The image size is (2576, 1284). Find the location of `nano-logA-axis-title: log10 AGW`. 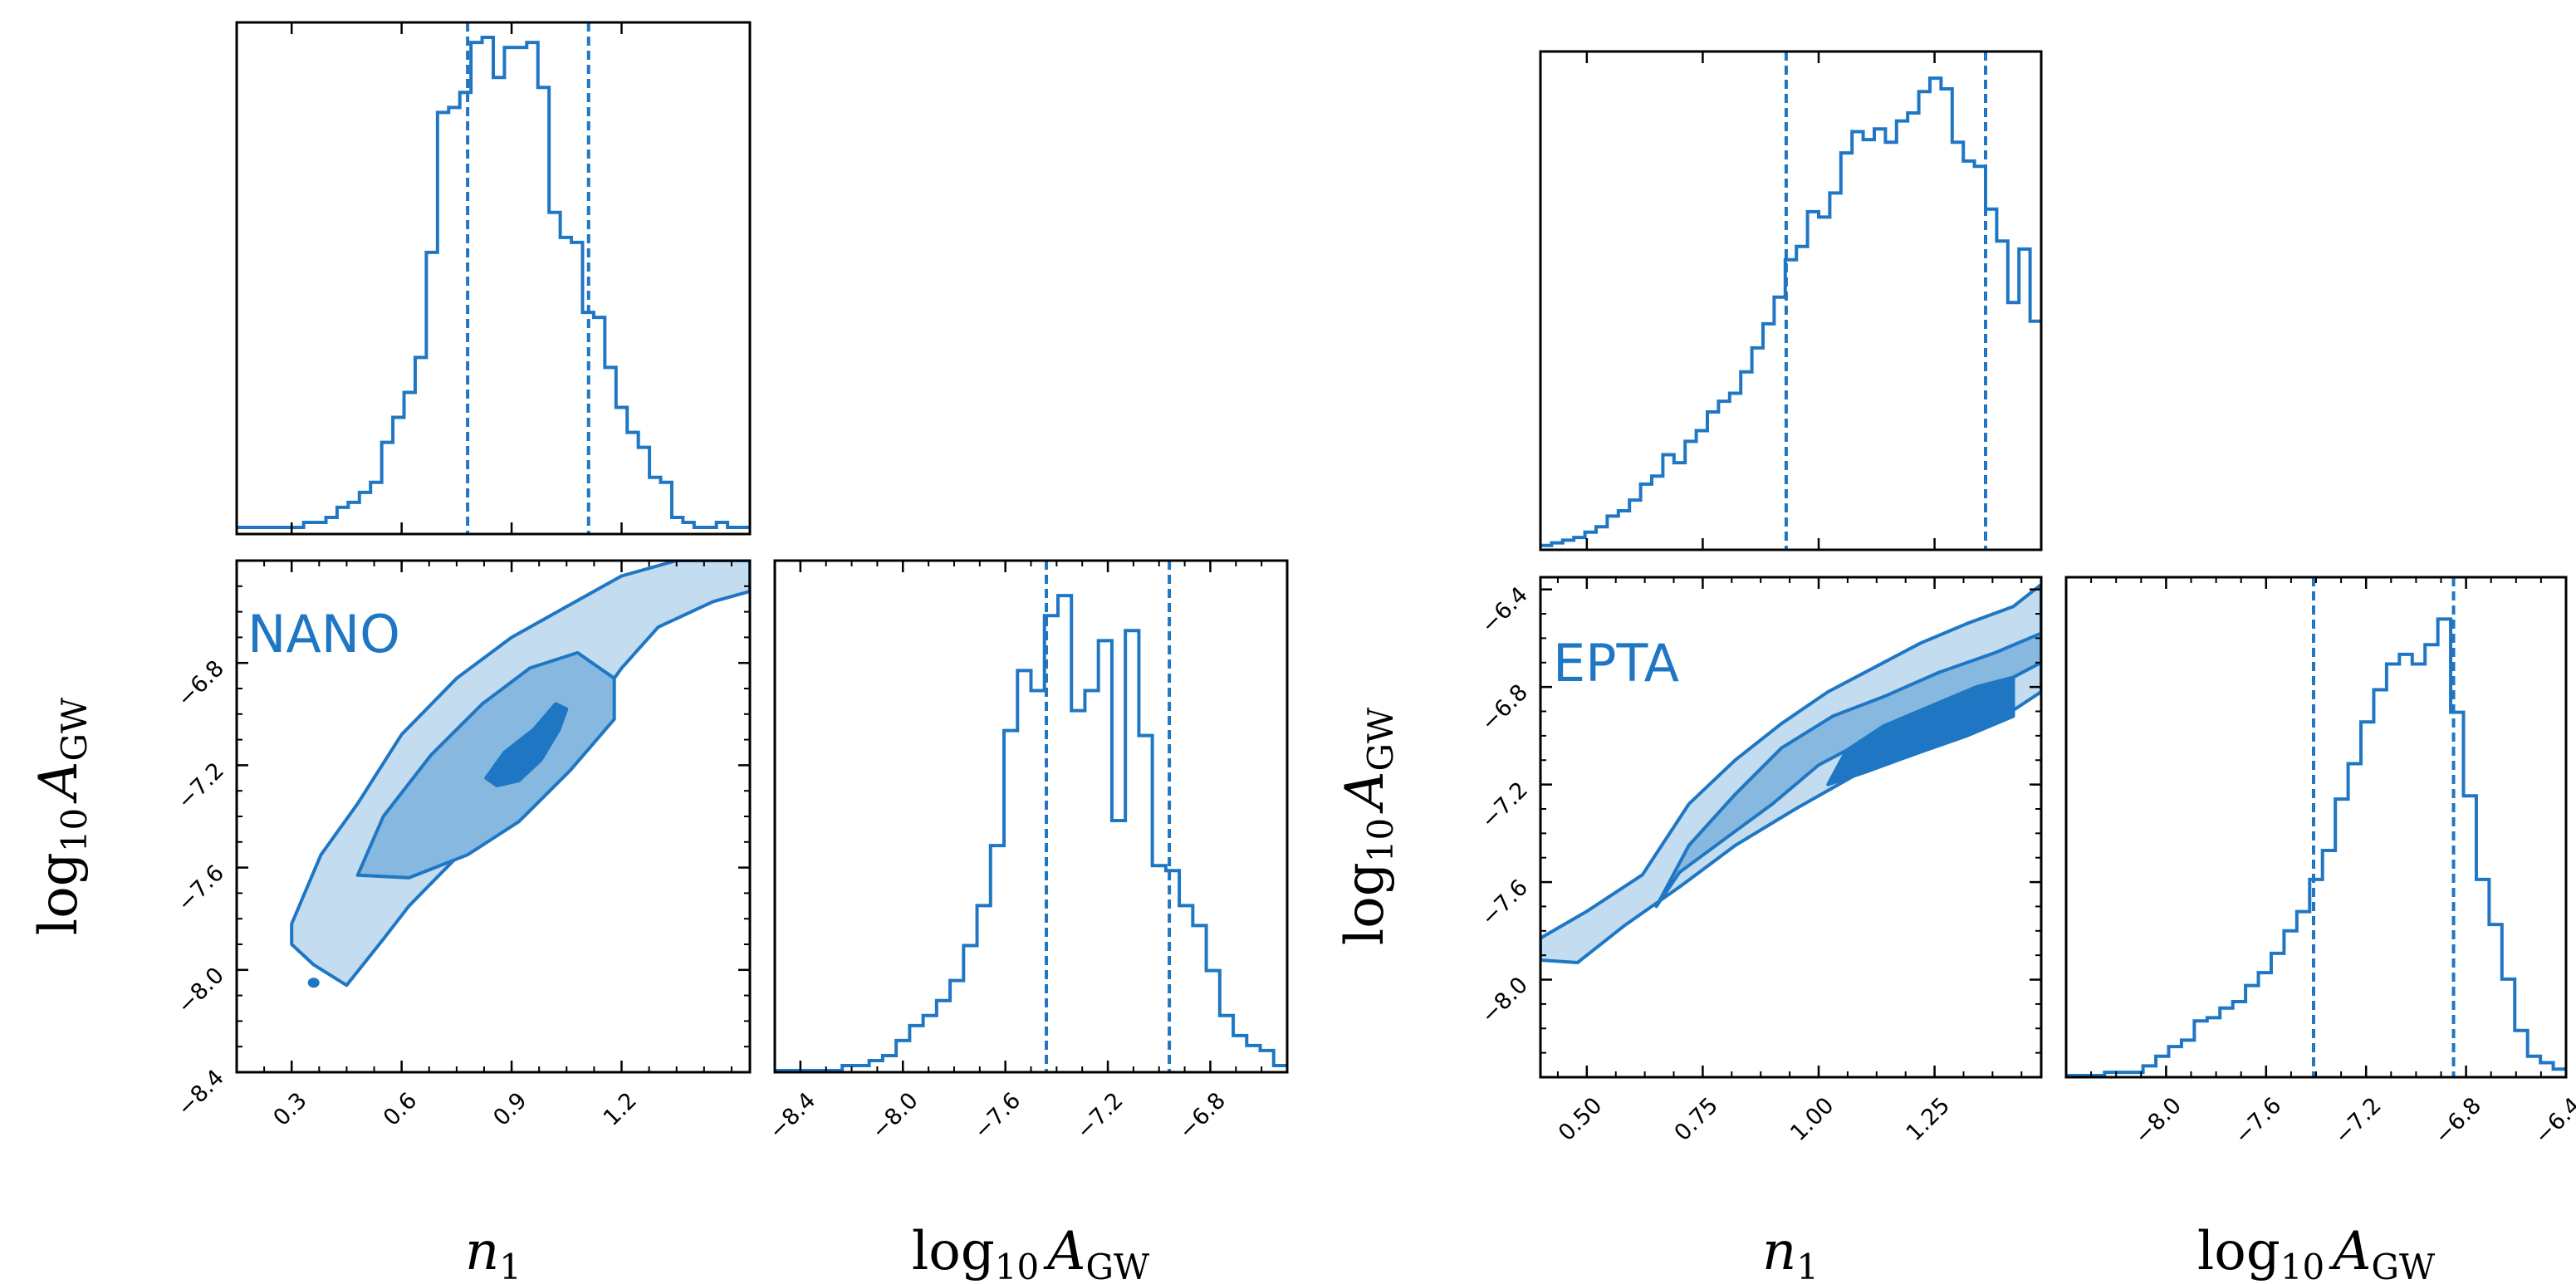

nano-logA-axis-title: log10 AGW is located at coordinates (1031, 1252).